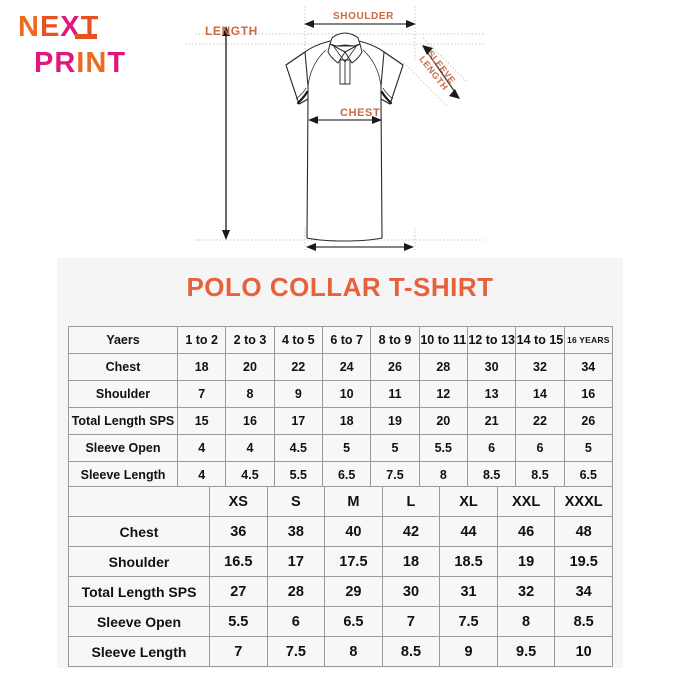  I want to click on kids-header-cell: 2 to 3, so click(250, 340).